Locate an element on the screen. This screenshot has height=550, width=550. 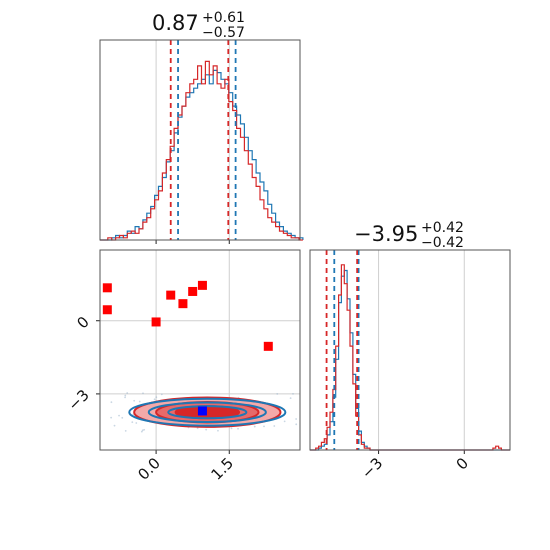
x1-tick-label-0: 0.0 is located at coordinates (149, 469).